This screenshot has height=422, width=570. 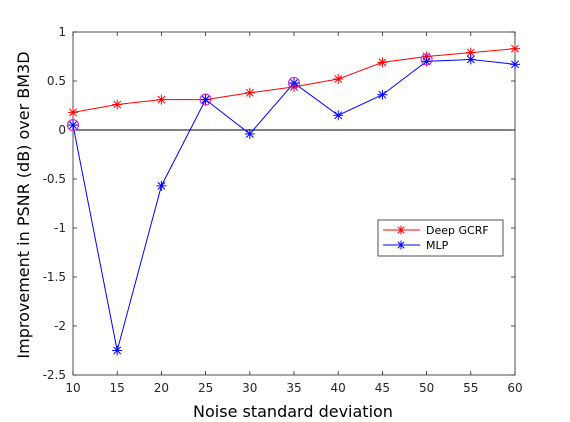 What do you see at coordinates (338, 388) in the screenshot?
I see `x-tick-label: 40` at bounding box center [338, 388].